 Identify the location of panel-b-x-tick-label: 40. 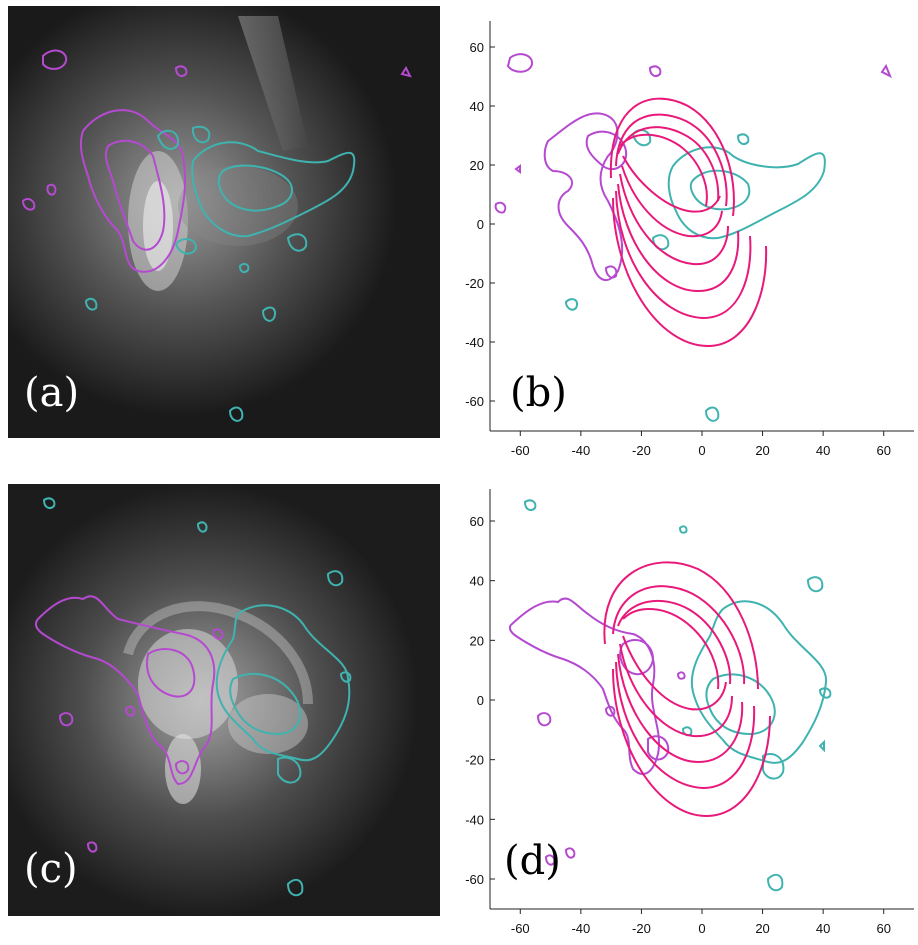
(823, 450).